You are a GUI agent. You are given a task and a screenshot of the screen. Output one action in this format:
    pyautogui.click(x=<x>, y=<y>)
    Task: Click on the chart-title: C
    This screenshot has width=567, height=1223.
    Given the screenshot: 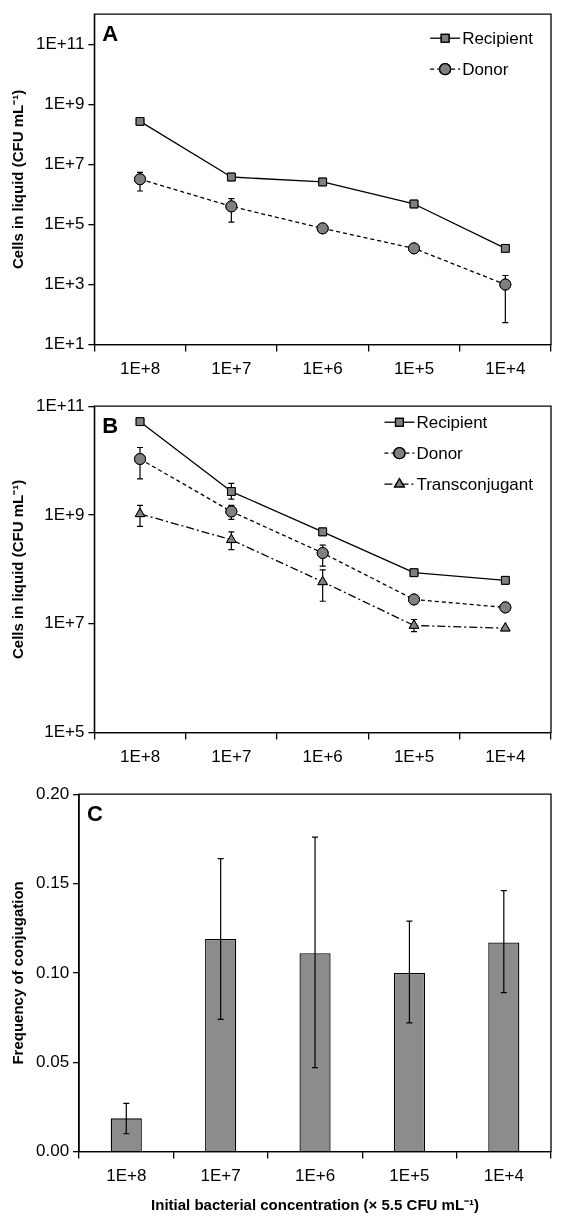 What is the action you would take?
    pyautogui.click(x=95, y=814)
    